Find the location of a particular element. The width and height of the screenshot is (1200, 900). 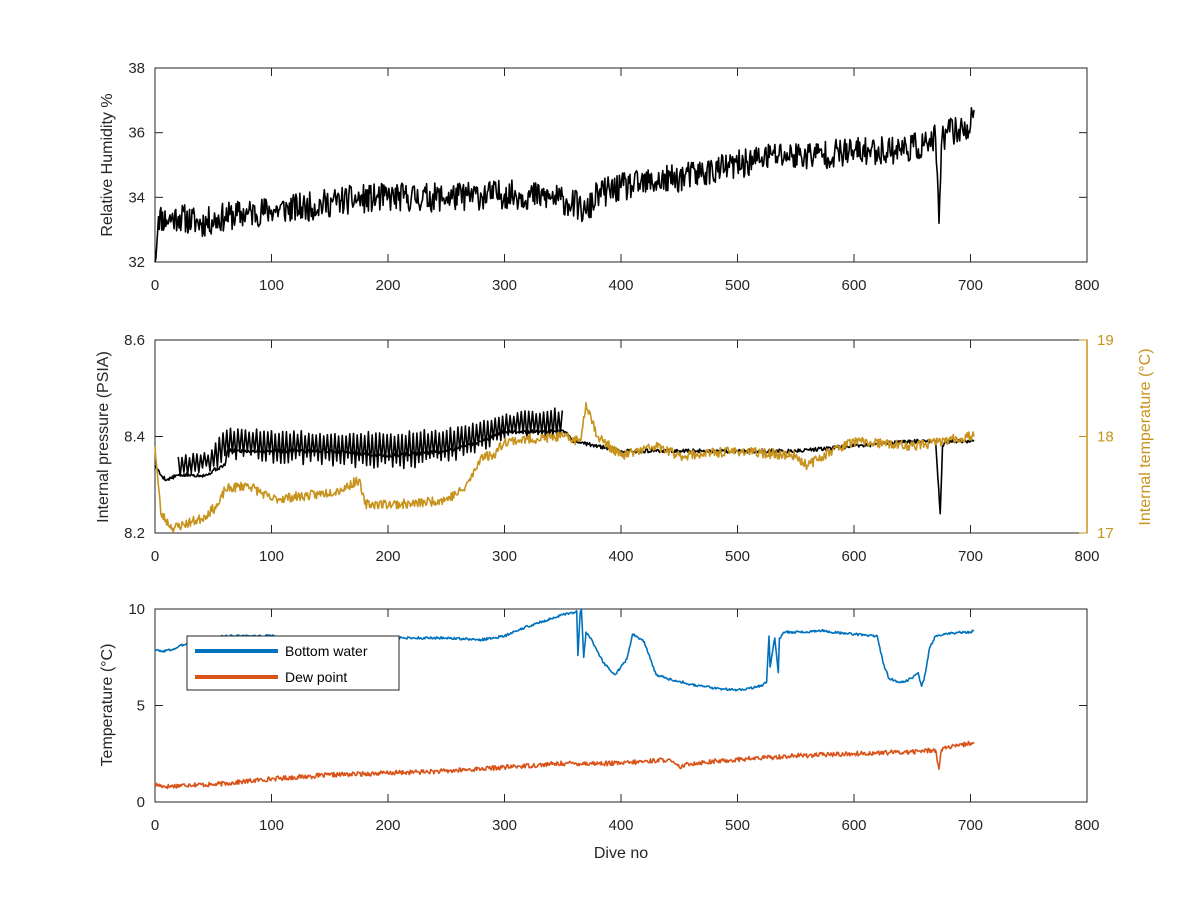

y-tick-label: 10 is located at coordinates (136, 609).